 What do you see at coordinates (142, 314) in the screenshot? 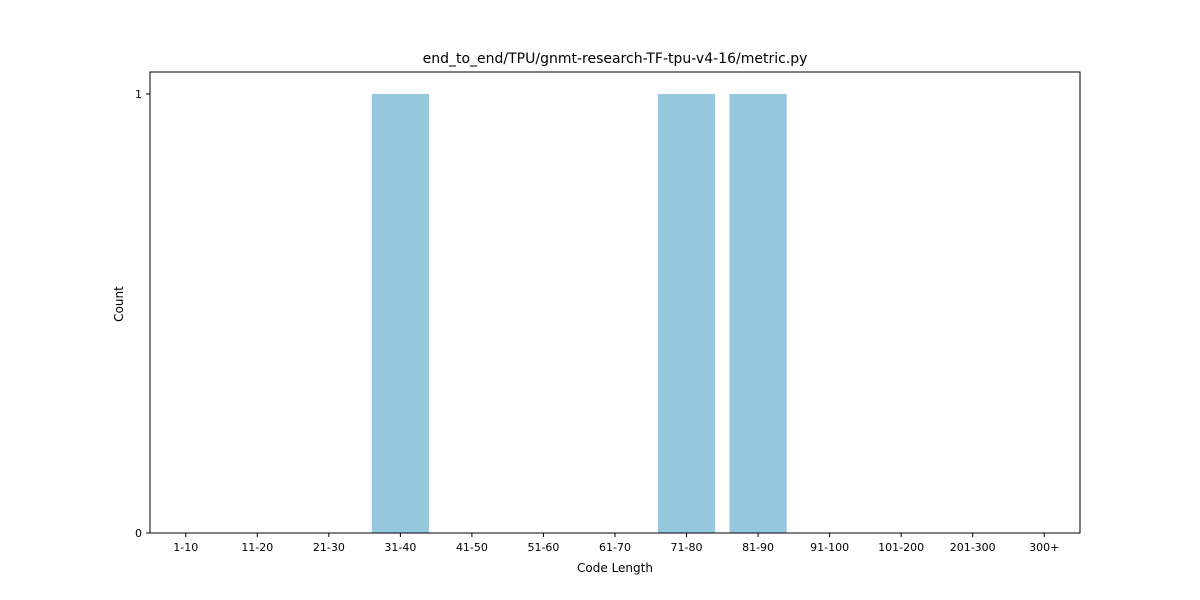
I see `y-ticks-group: 01` at bounding box center [142, 314].